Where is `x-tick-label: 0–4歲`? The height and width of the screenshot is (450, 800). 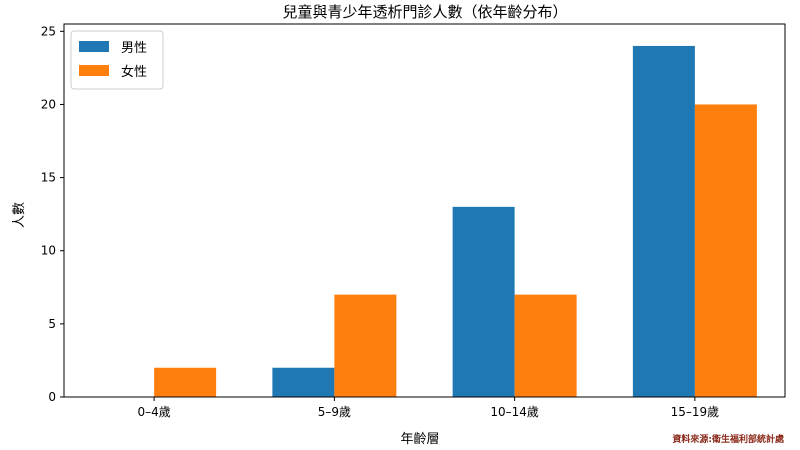 x-tick-label: 0–4歲 is located at coordinates (153, 412).